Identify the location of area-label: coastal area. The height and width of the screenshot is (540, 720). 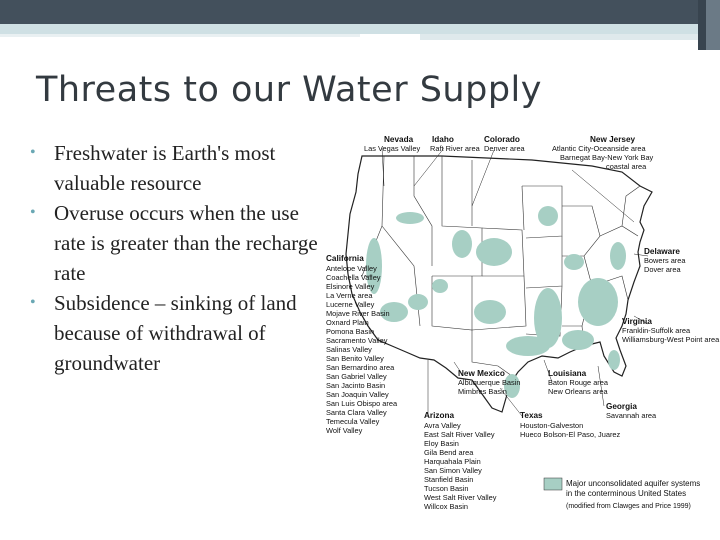
(626, 166).